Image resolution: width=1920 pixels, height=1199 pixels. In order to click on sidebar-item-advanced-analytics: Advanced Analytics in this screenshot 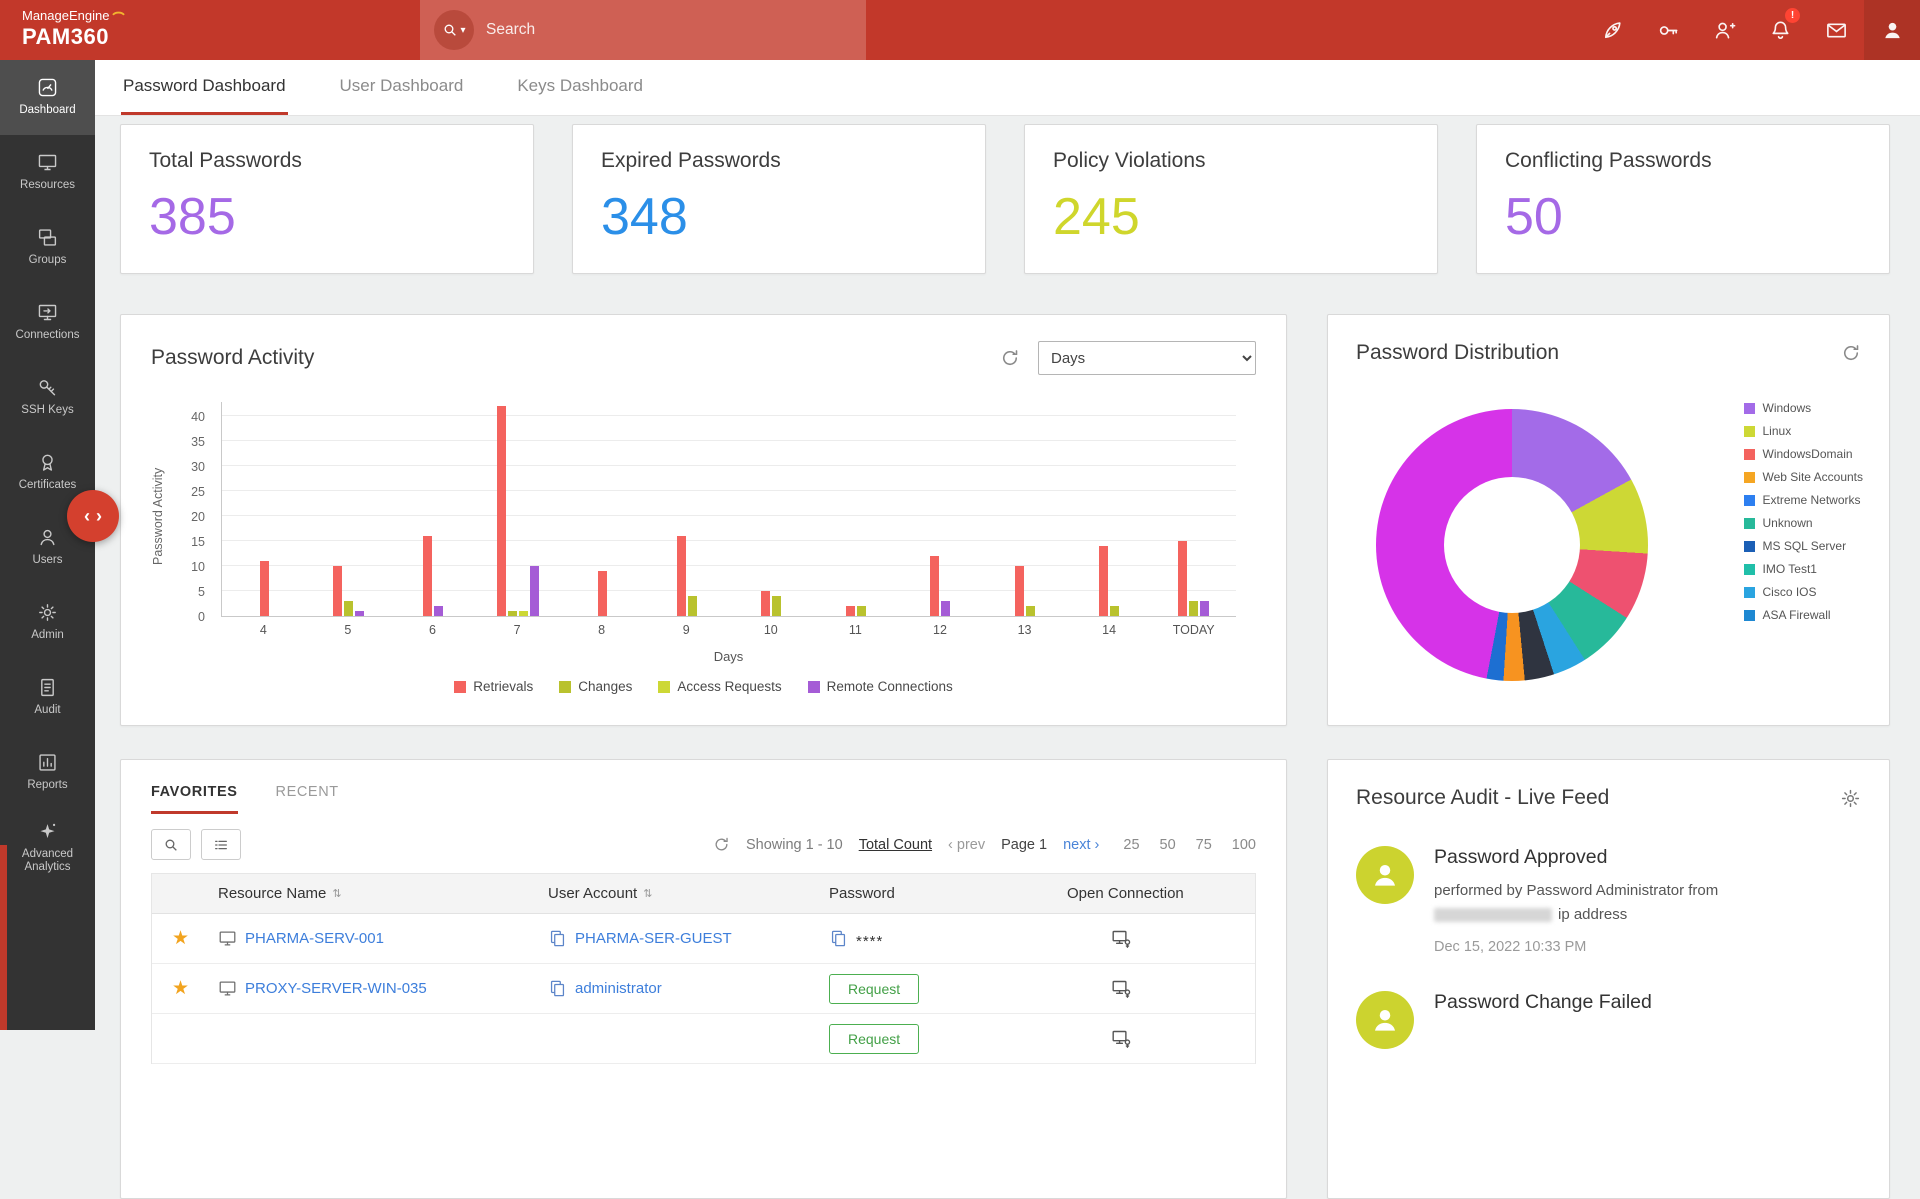, I will do `click(47, 847)`.